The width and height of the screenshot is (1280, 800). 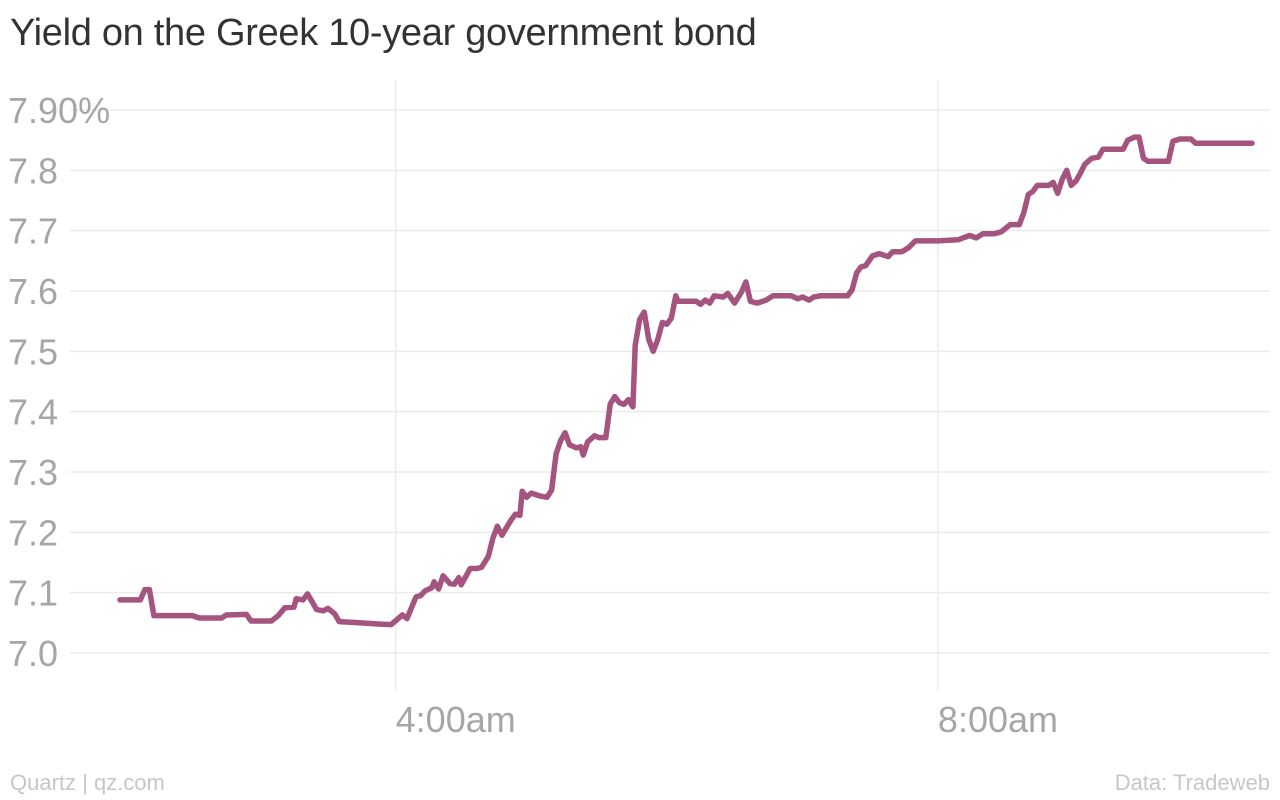 What do you see at coordinates (33, 351) in the screenshot?
I see `y-tick-label: 7.5` at bounding box center [33, 351].